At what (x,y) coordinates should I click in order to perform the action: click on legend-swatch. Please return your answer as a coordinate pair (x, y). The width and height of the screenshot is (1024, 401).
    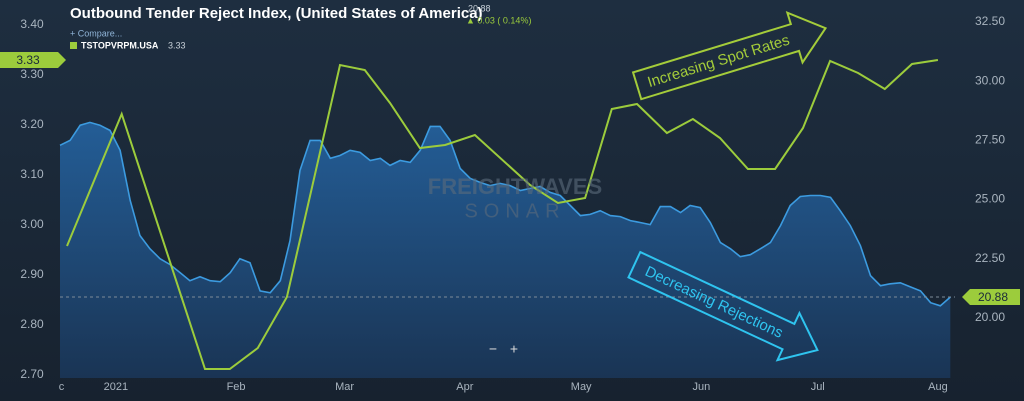
    Looking at the image, I should click on (73, 45).